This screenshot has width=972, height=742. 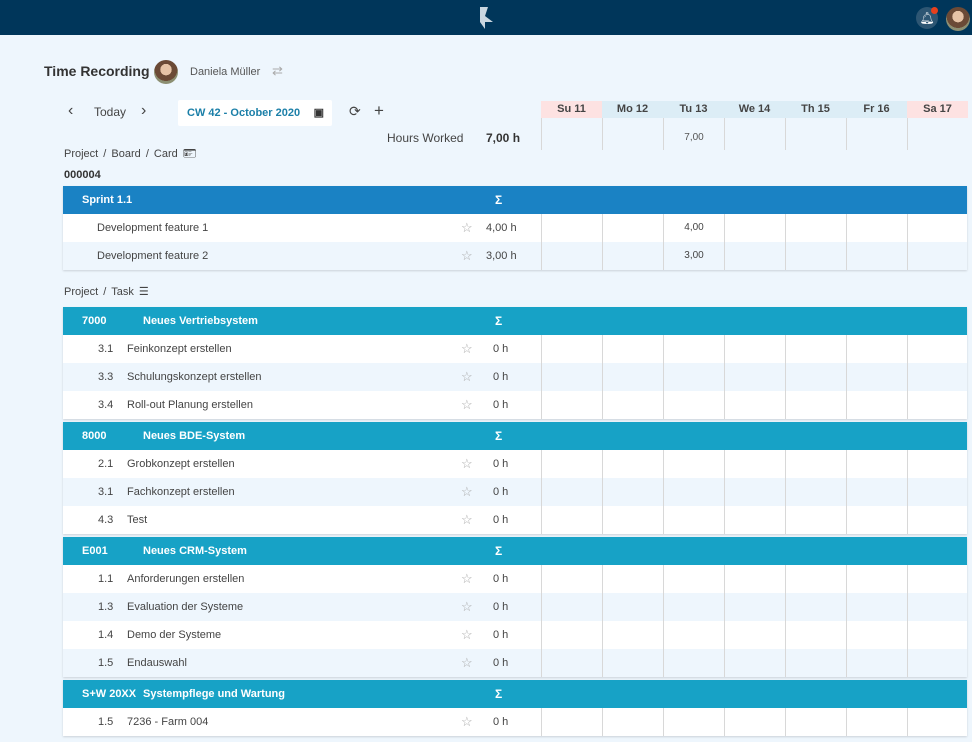 What do you see at coordinates (487, 18) in the screenshot?
I see `app-logo` at bounding box center [487, 18].